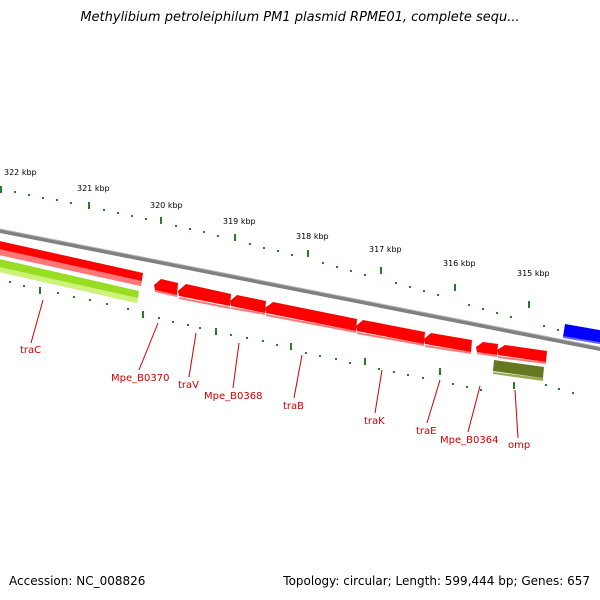  Describe the element at coordinates (93, 188) in the screenshot. I see `scale-label: 321 kbp` at that location.